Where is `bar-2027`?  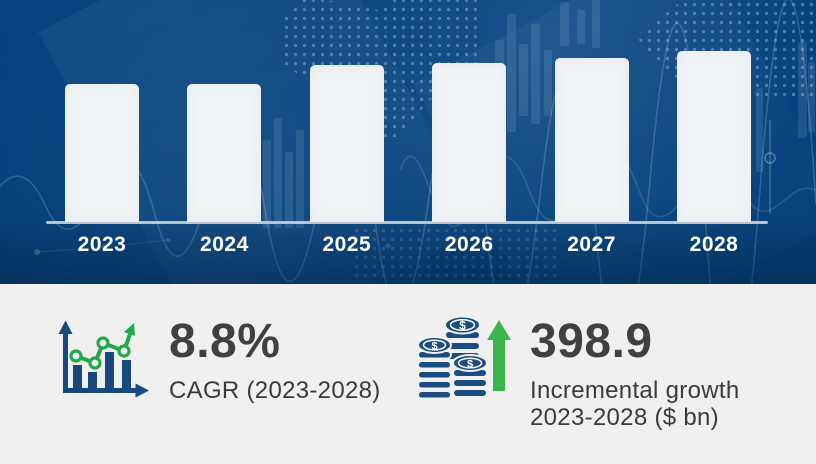
bar-2027 is located at coordinates (591, 140).